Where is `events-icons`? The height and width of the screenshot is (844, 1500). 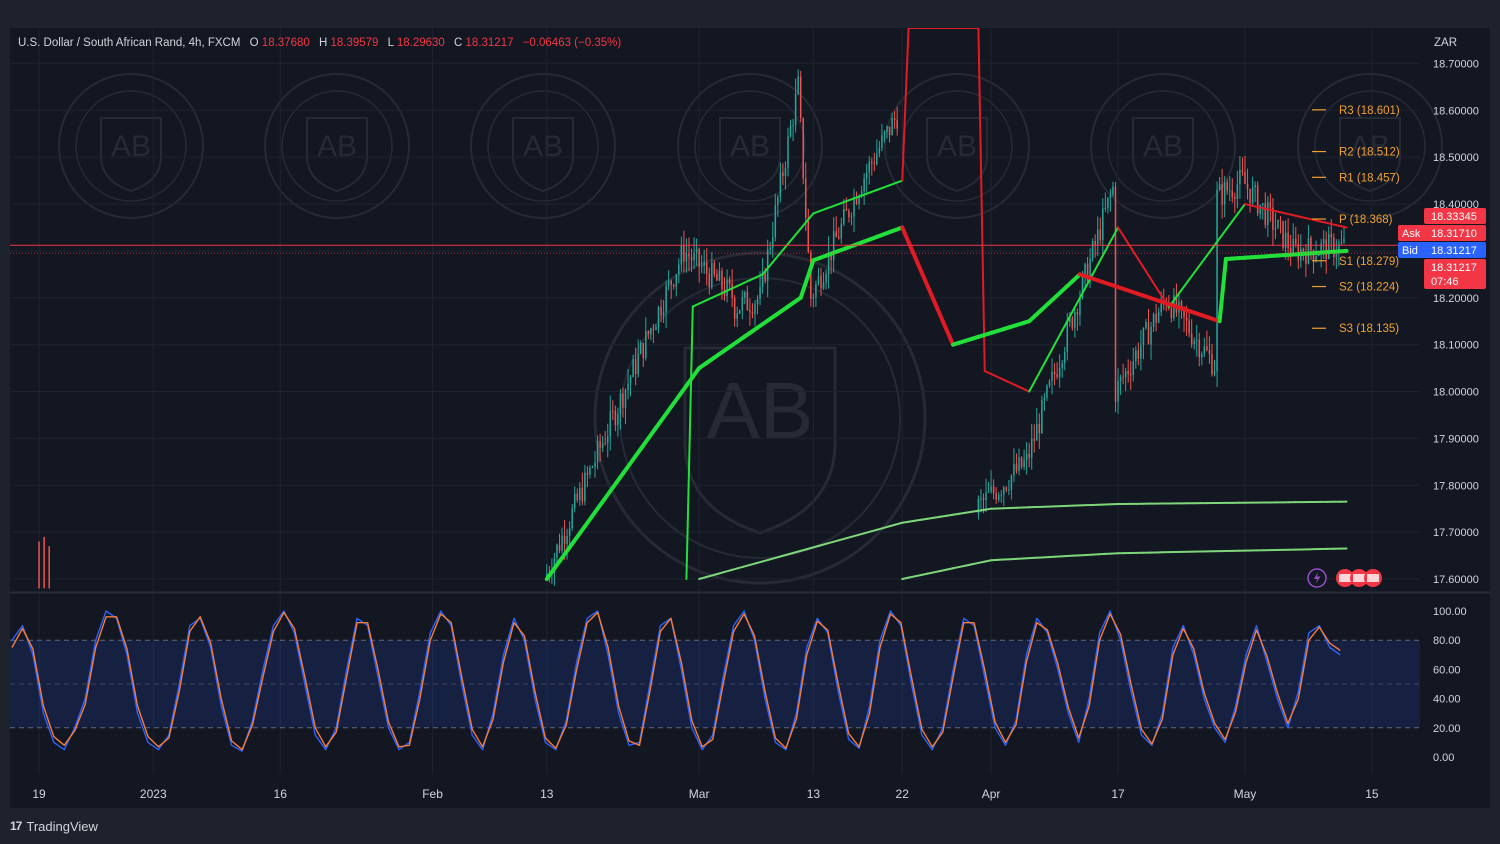 events-icons is located at coordinates (1344, 578).